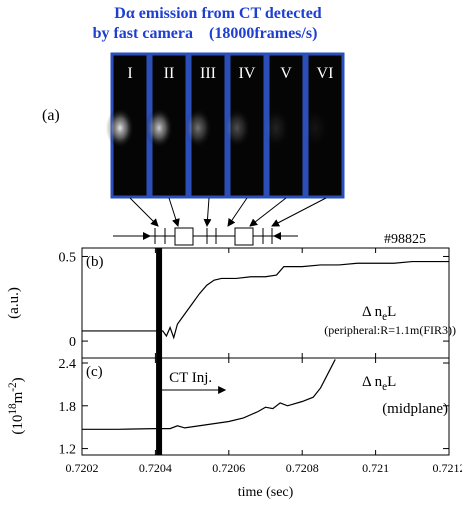 This screenshot has height=509, width=462. Describe the element at coordinates (51, 115) in the screenshot. I see `panel-label: (a)` at that location.